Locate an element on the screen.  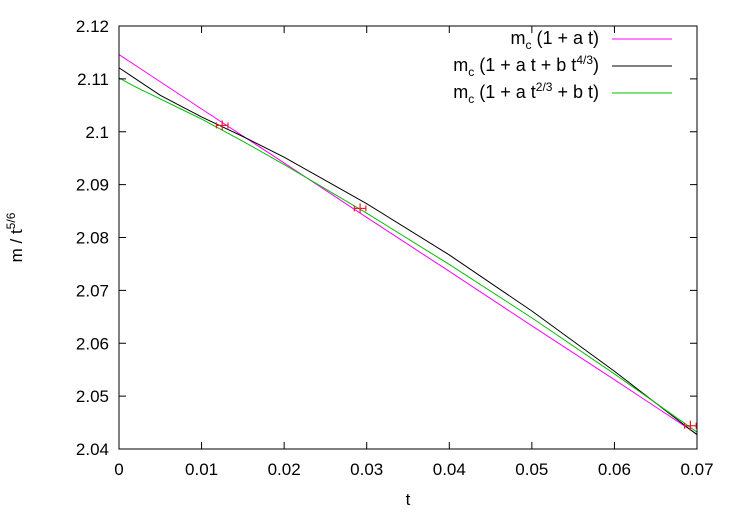
legend-label-text: (1 + a t + b t is located at coordinates (525, 65).